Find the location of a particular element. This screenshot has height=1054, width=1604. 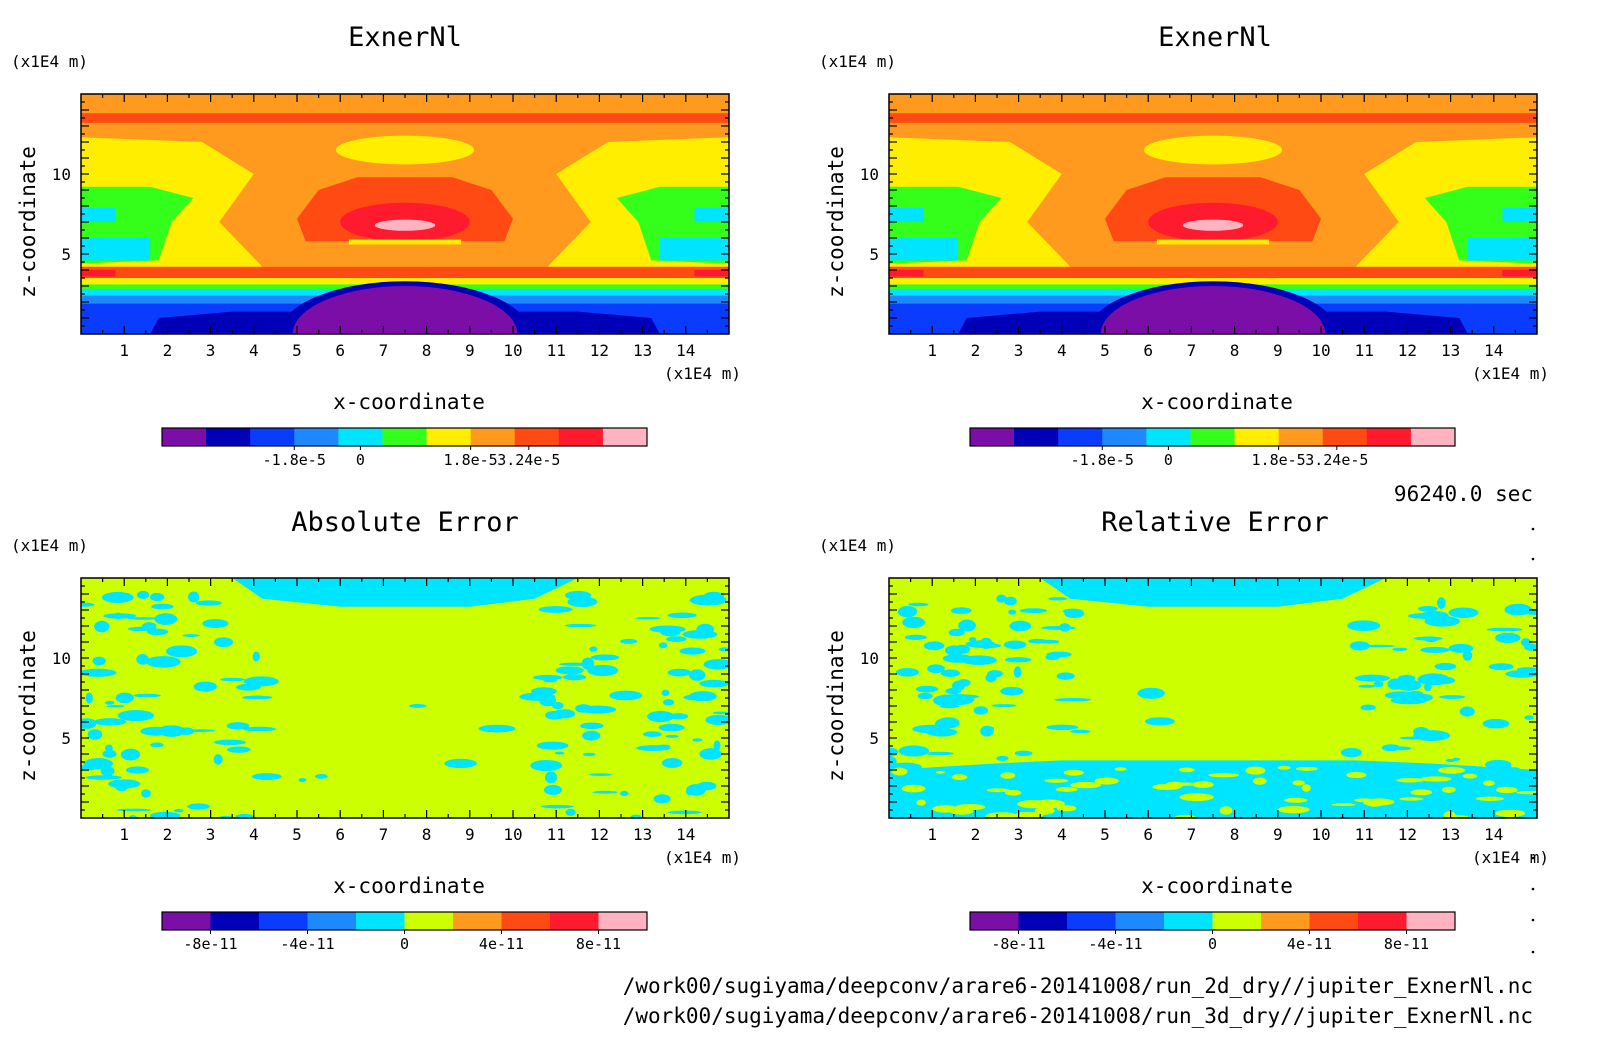

x-tick-label: 13 is located at coordinates (1450, 350).